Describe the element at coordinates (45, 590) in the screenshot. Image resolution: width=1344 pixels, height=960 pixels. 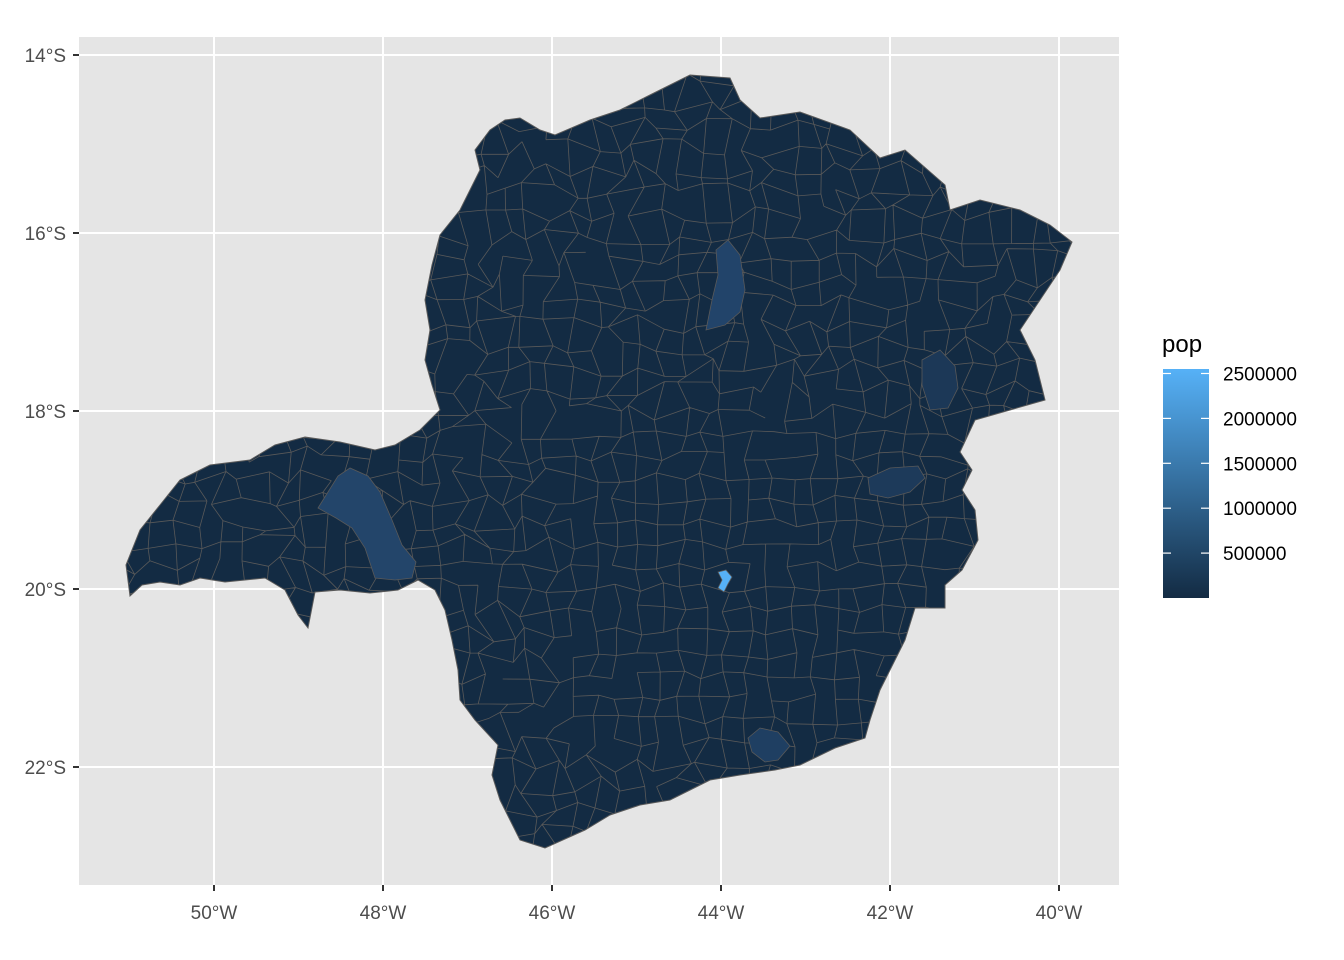
I see `y-tick-label: 20°S` at that location.